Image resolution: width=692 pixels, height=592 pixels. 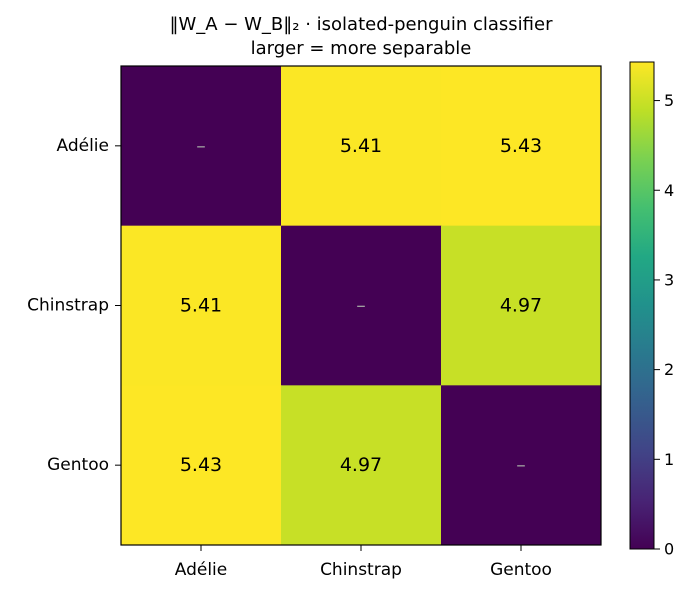 I want to click on y-tick-label: Chinstrap, so click(x=68, y=306).